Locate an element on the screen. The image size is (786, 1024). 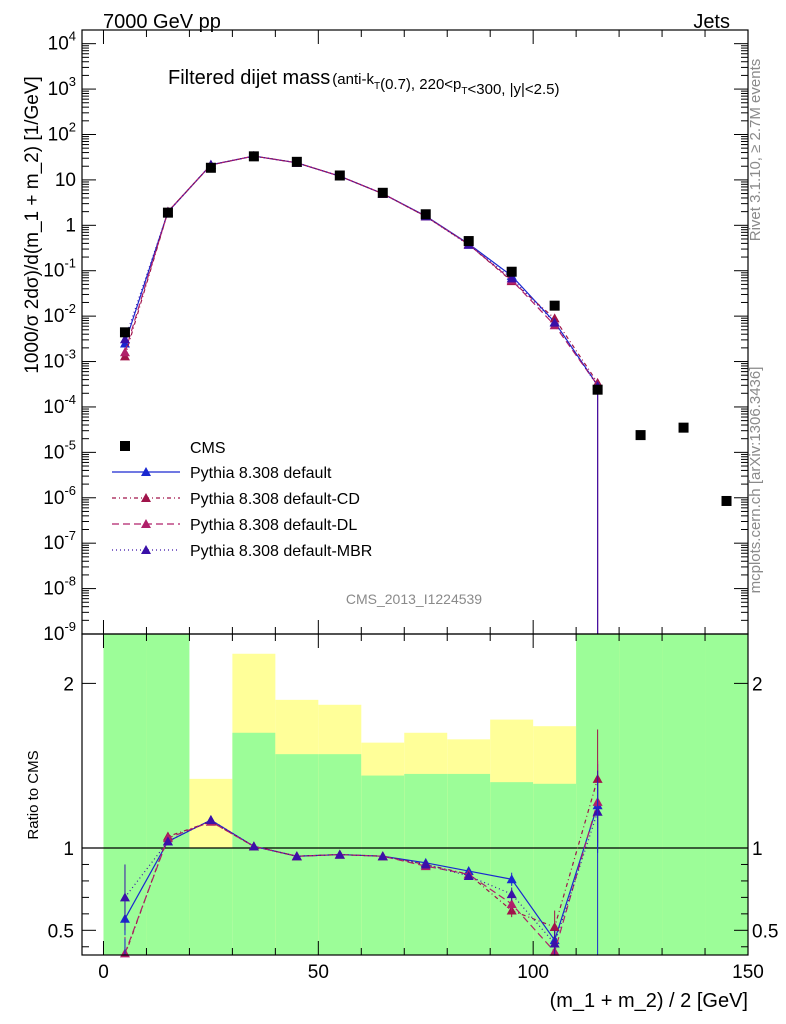
main-tick-label: 10⁴ is located at coordinates (62, 42).